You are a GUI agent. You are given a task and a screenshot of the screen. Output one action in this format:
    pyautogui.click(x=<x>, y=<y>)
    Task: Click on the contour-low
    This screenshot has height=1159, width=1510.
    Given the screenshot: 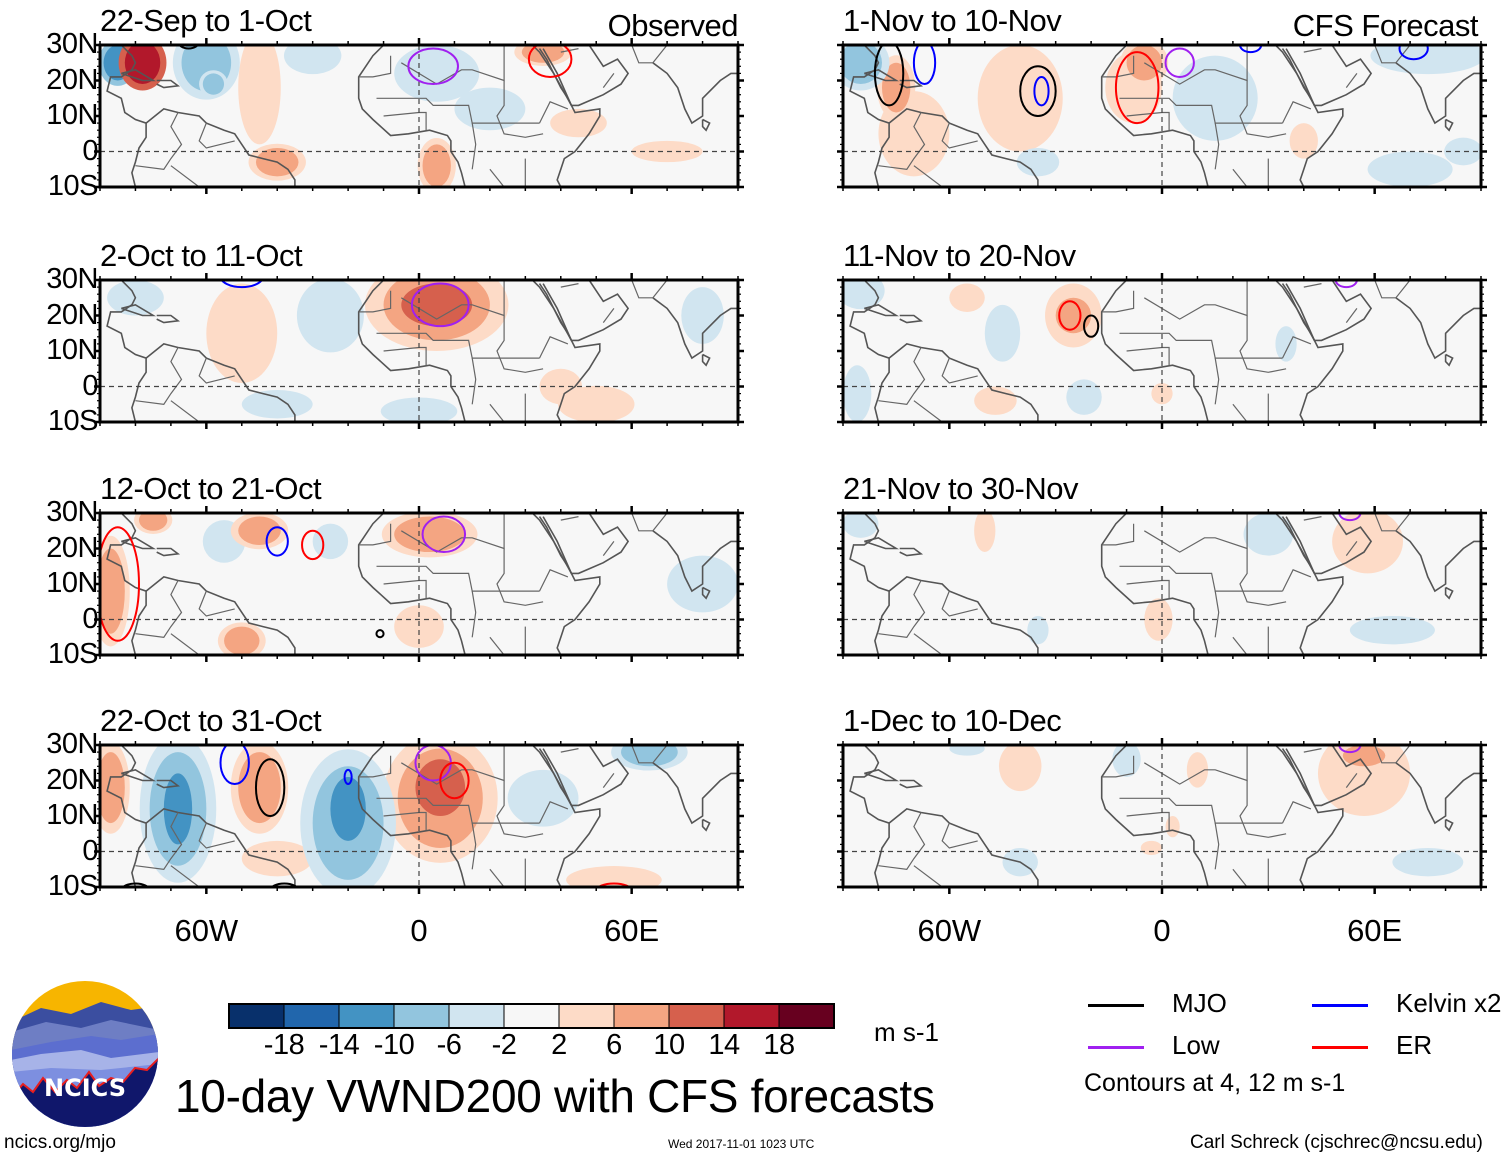 What is the action you would take?
    pyautogui.click(x=1350, y=517)
    